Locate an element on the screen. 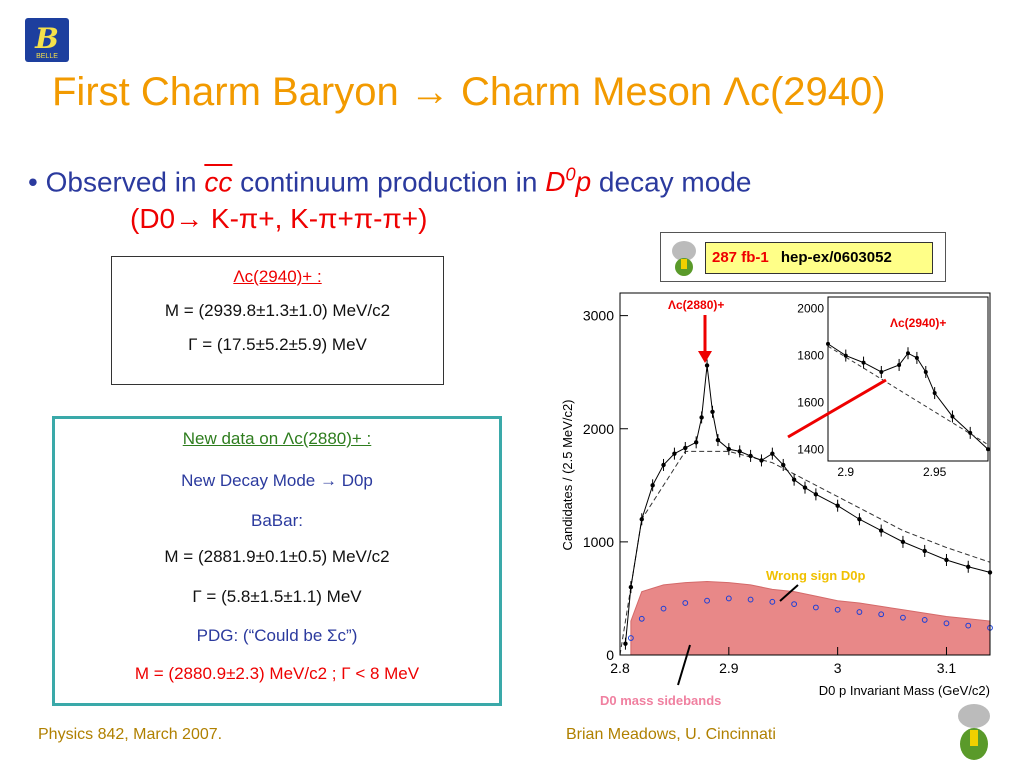  belle-logo: B BELLE is located at coordinates (47, 40).